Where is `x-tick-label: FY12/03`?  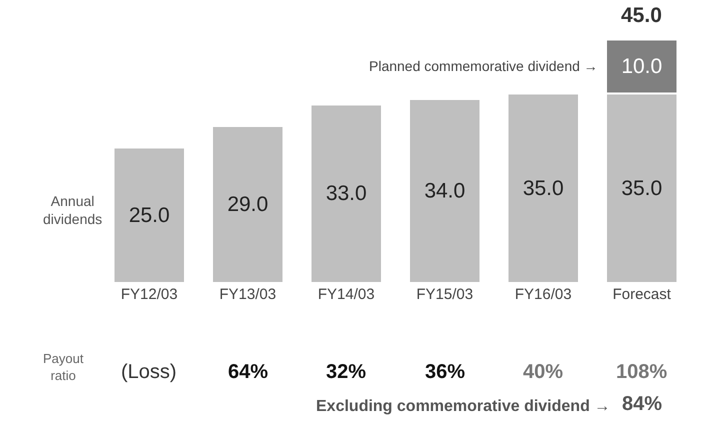
x-tick-label: FY12/03 is located at coordinates (149, 294).